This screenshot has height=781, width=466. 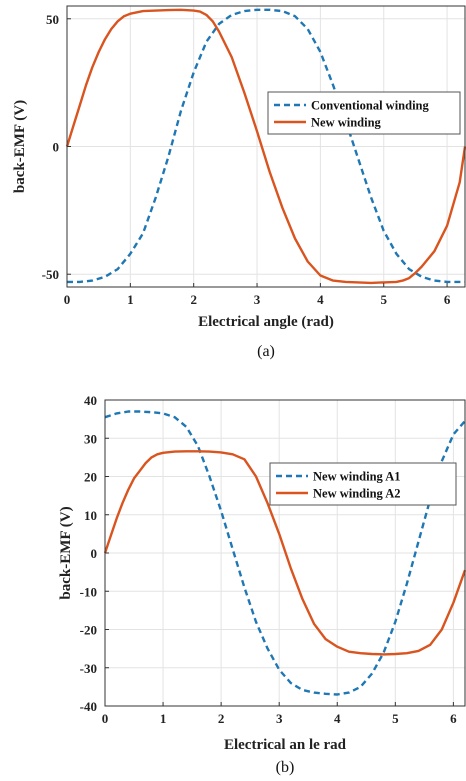 What do you see at coordinates (266, 322) in the screenshot?
I see `x-axis-label-a: Electrical angle (rad)` at bounding box center [266, 322].